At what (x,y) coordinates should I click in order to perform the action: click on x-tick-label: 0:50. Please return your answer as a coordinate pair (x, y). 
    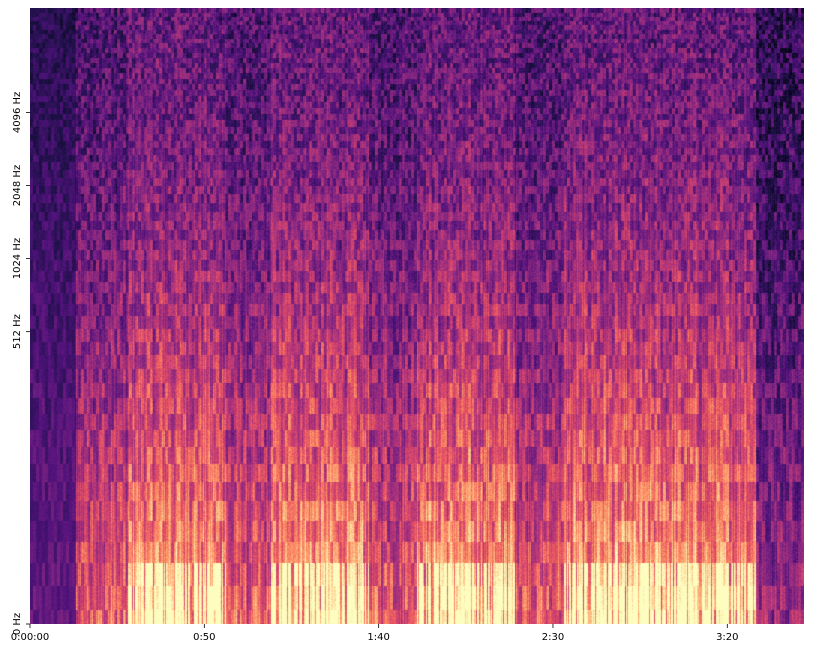
    Looking at the image, I should click on (204, 637).